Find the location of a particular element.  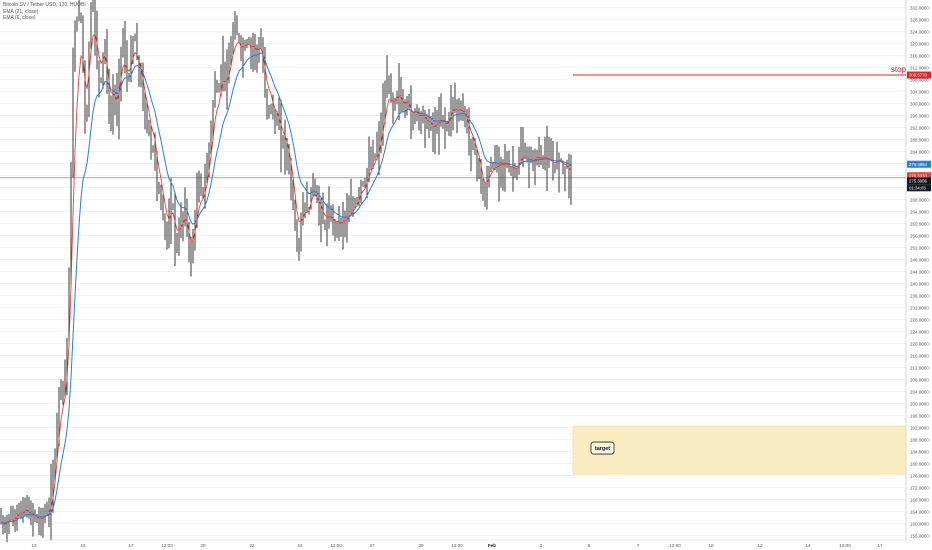

x-tick-label: 24 is located at coordinates (300, 545).